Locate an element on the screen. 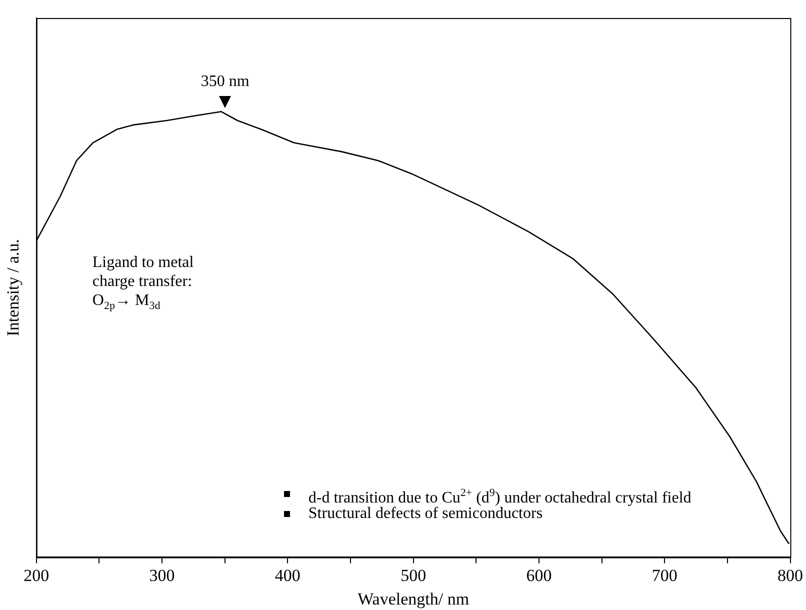 The width and height of the screenshot is (806, 610). annotation: O$_{2p}$→ M$_{3d}$ is located at coordinates (127, 302).